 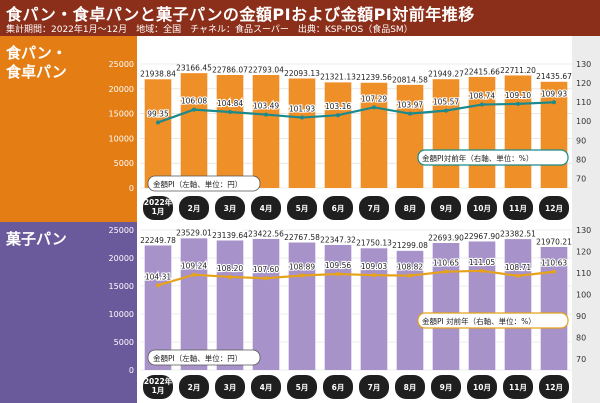 What do you see at coordinates (121, 314) in the screenshot?
I see `y-left-tick-label: 10000` at bounding box center [121, 314].